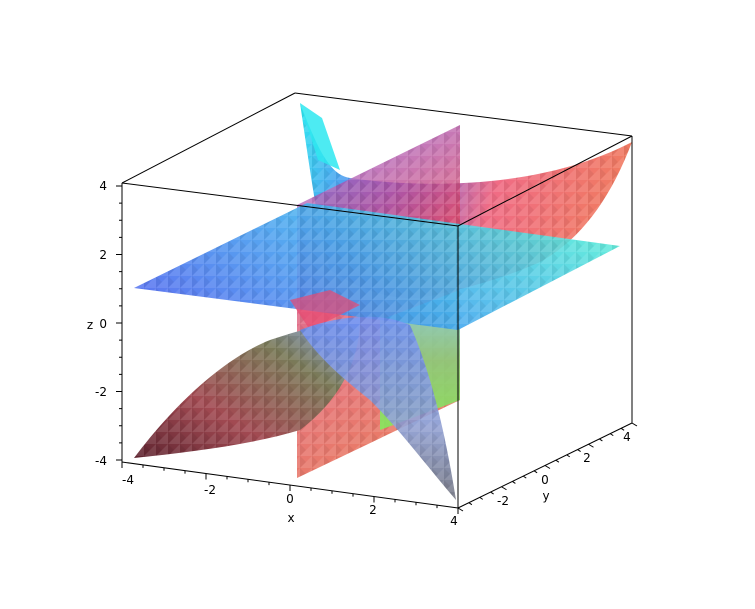 This screenshot has width=755, height=609. I want to click on z-tick-label: 4, so click(103, 186).